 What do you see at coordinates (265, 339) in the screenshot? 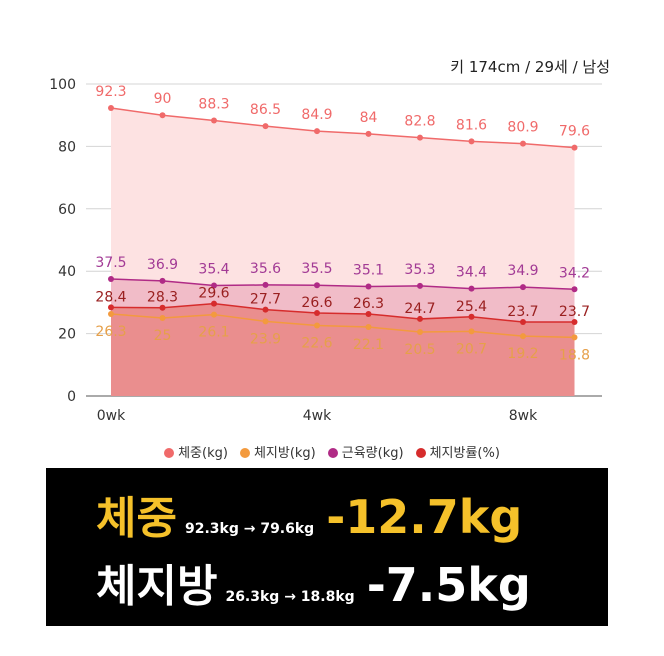
I see `data-label: 23.9` at bounding box center [265, 339].